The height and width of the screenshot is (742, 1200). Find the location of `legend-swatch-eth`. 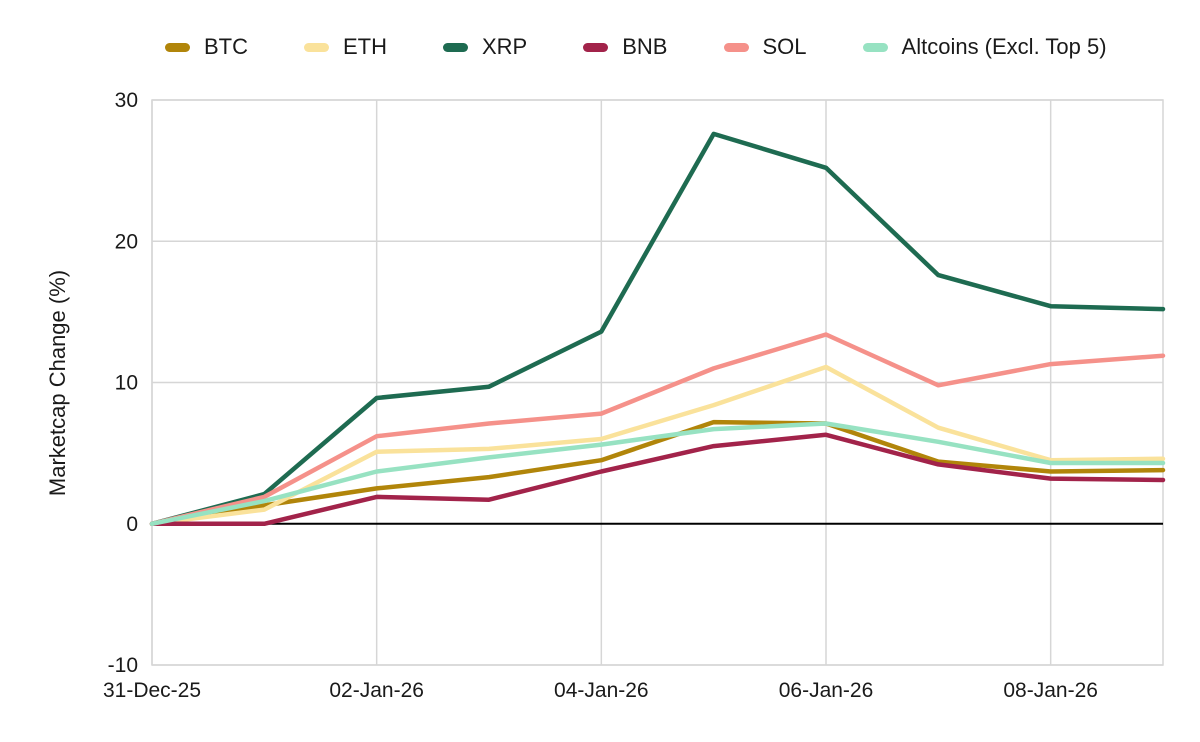

legend-swatch-eth is located at coordinates (316, 47).